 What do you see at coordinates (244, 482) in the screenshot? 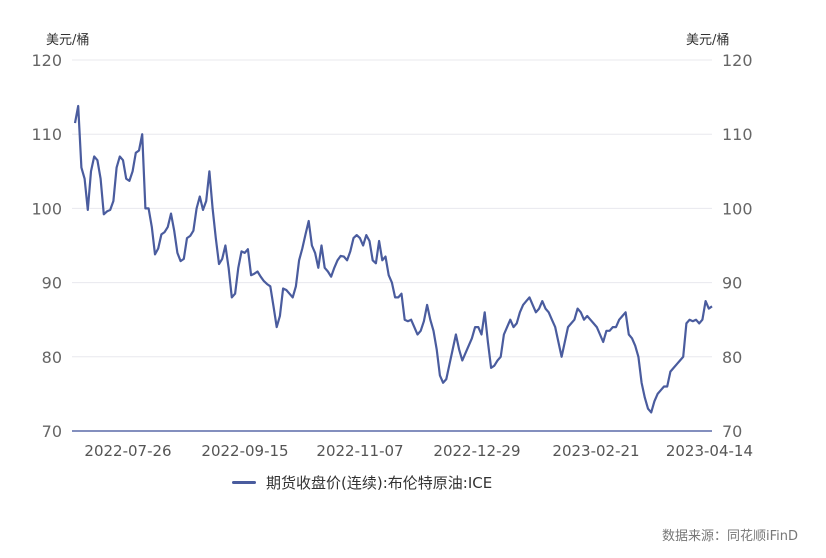
I see `legend-swatch` at bounding box center [244, 482].